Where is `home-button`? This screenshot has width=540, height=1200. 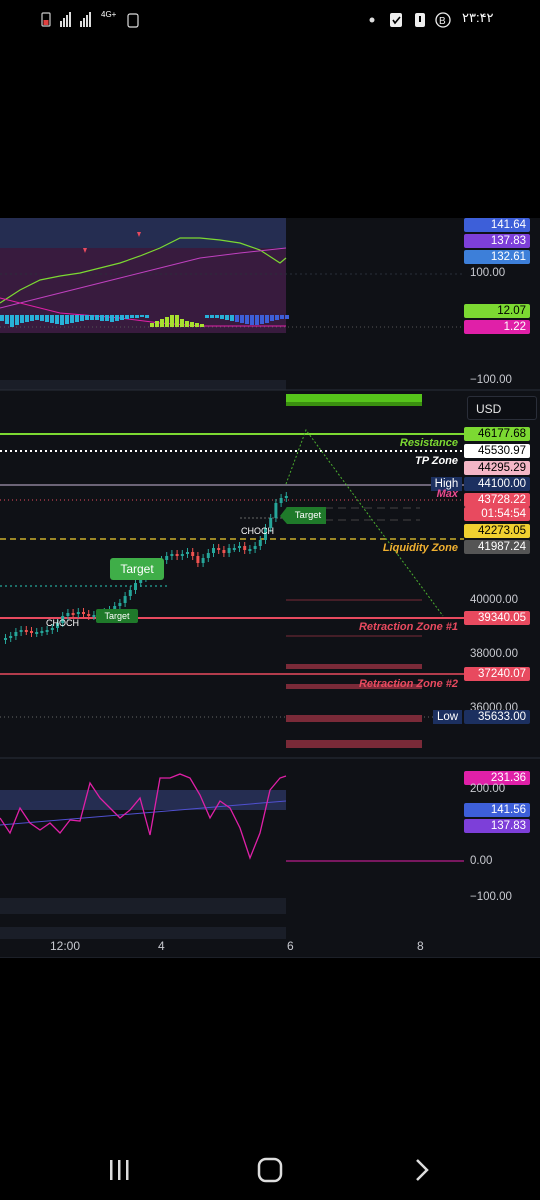
home-button is located at coordinates (270, 1170).